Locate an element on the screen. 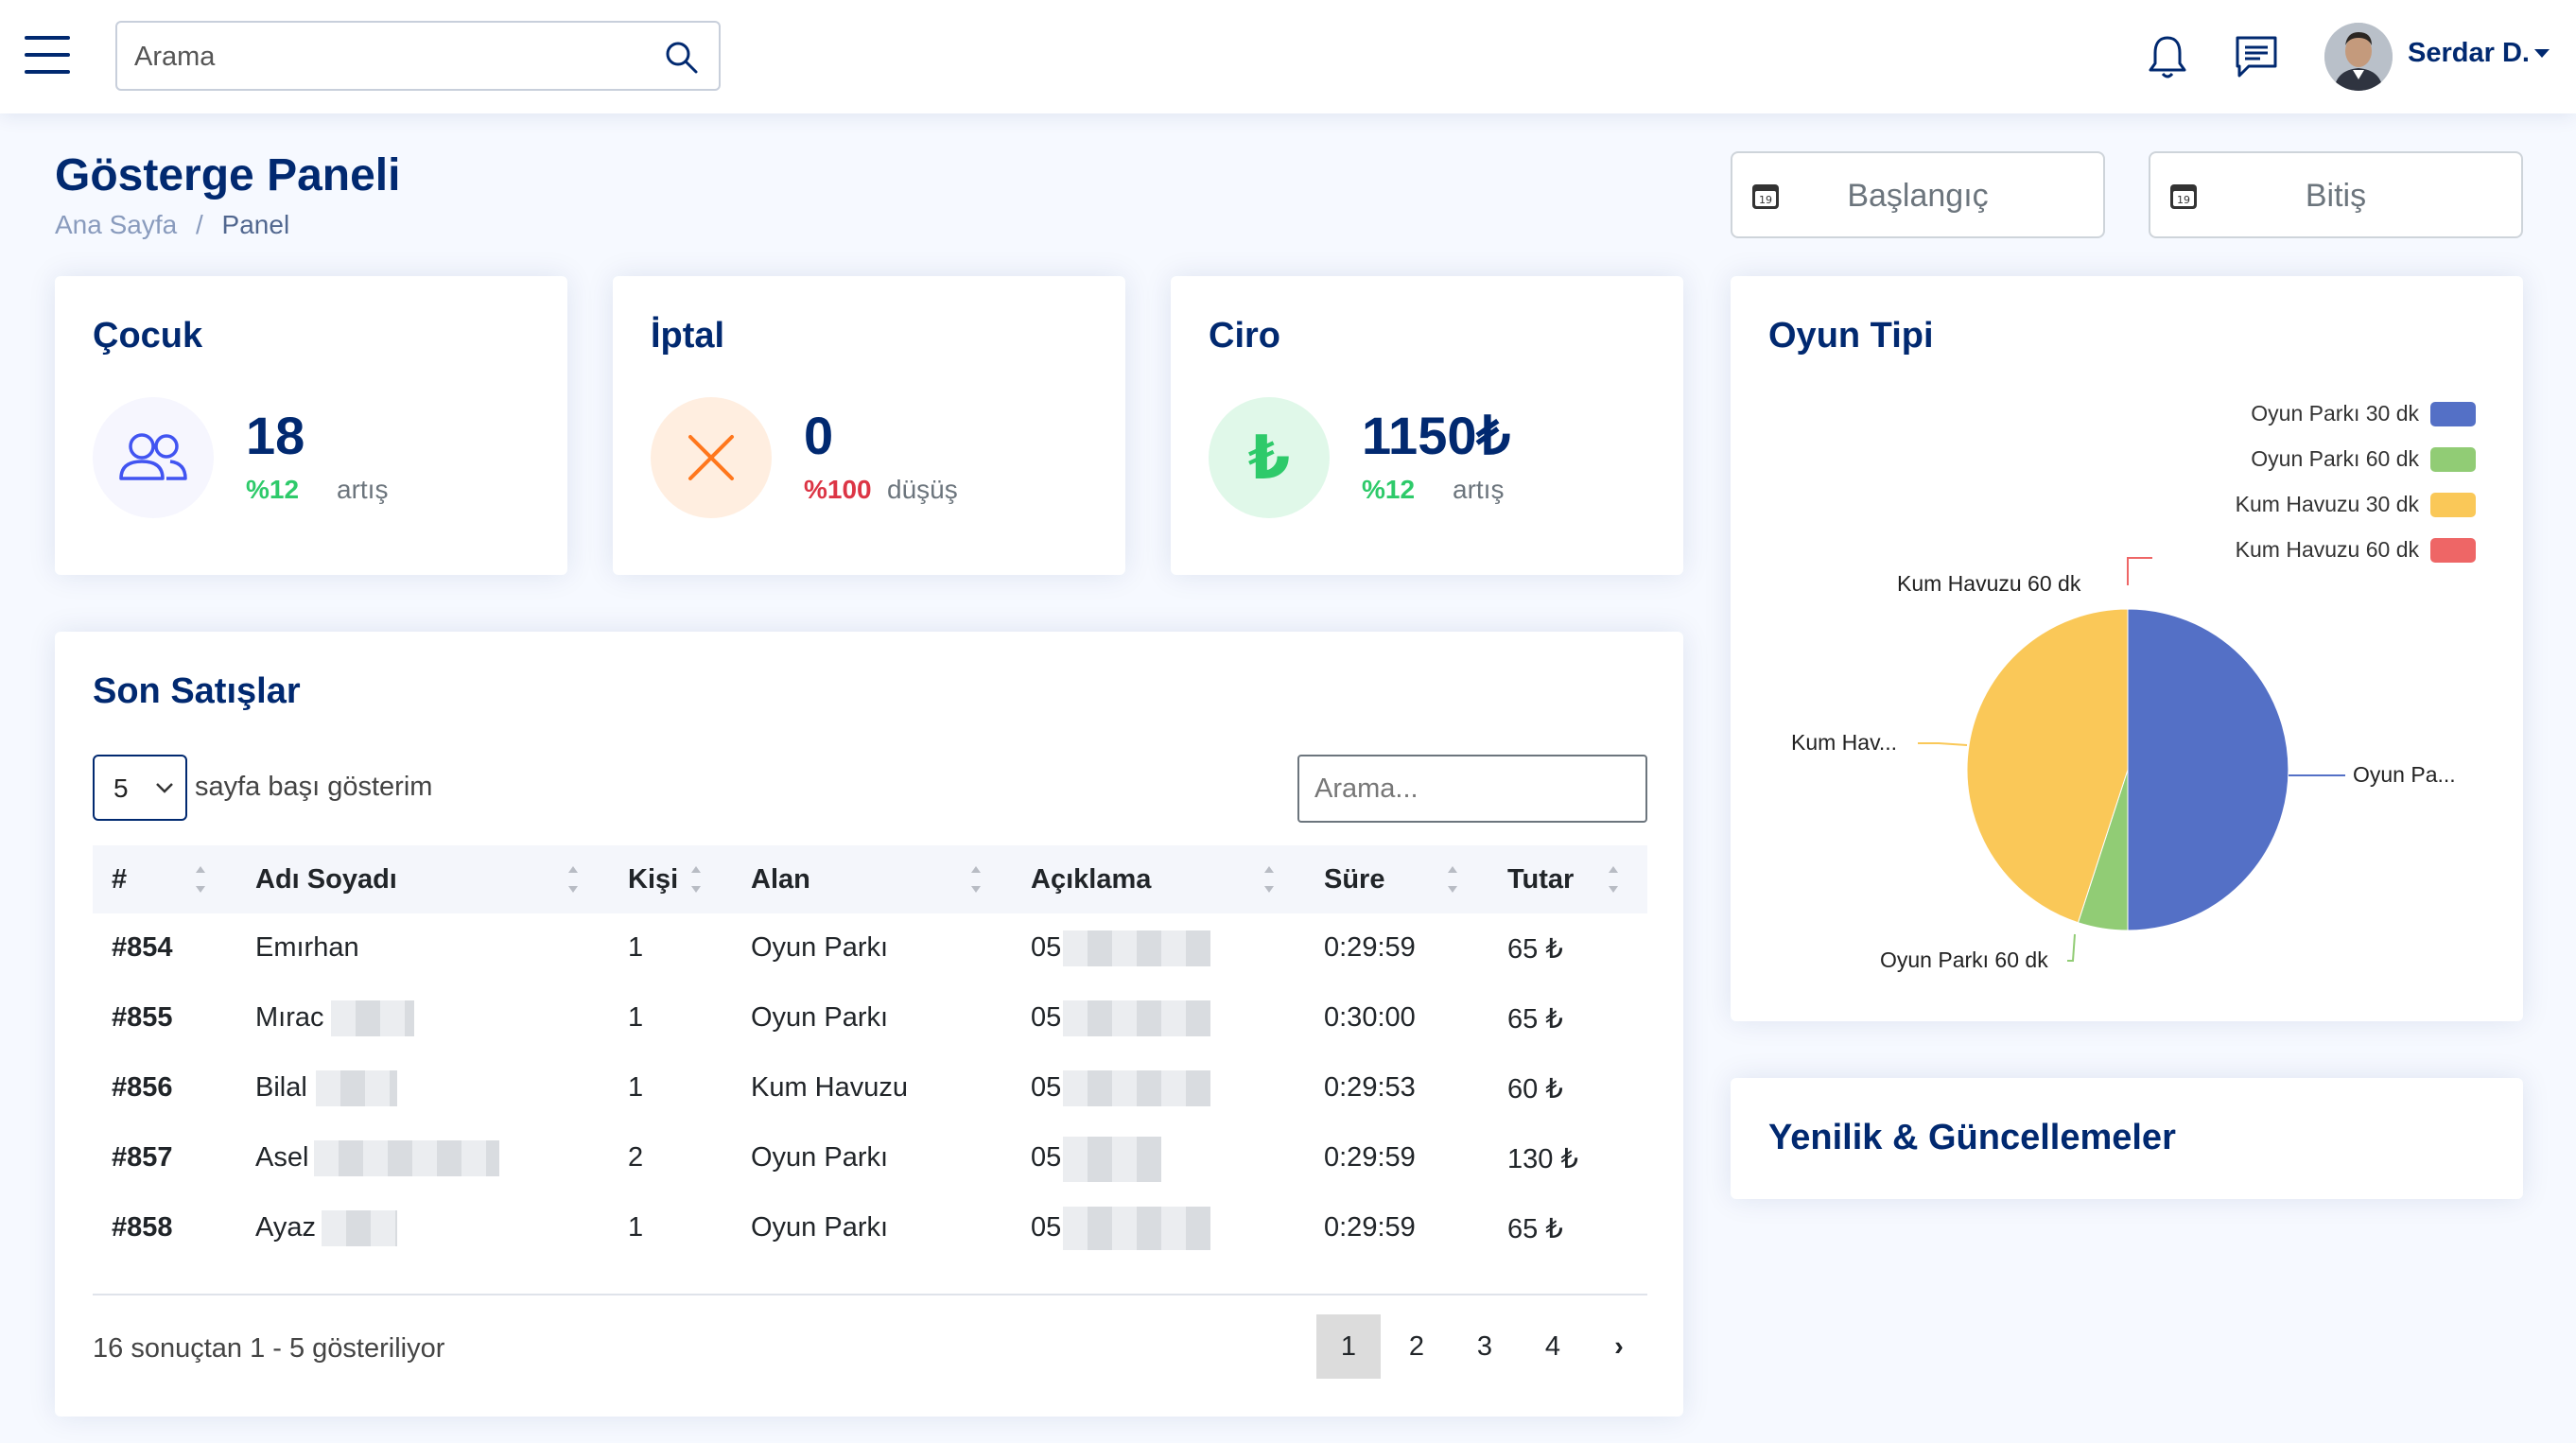  bell-icon is located at coordinates (2167, 56).